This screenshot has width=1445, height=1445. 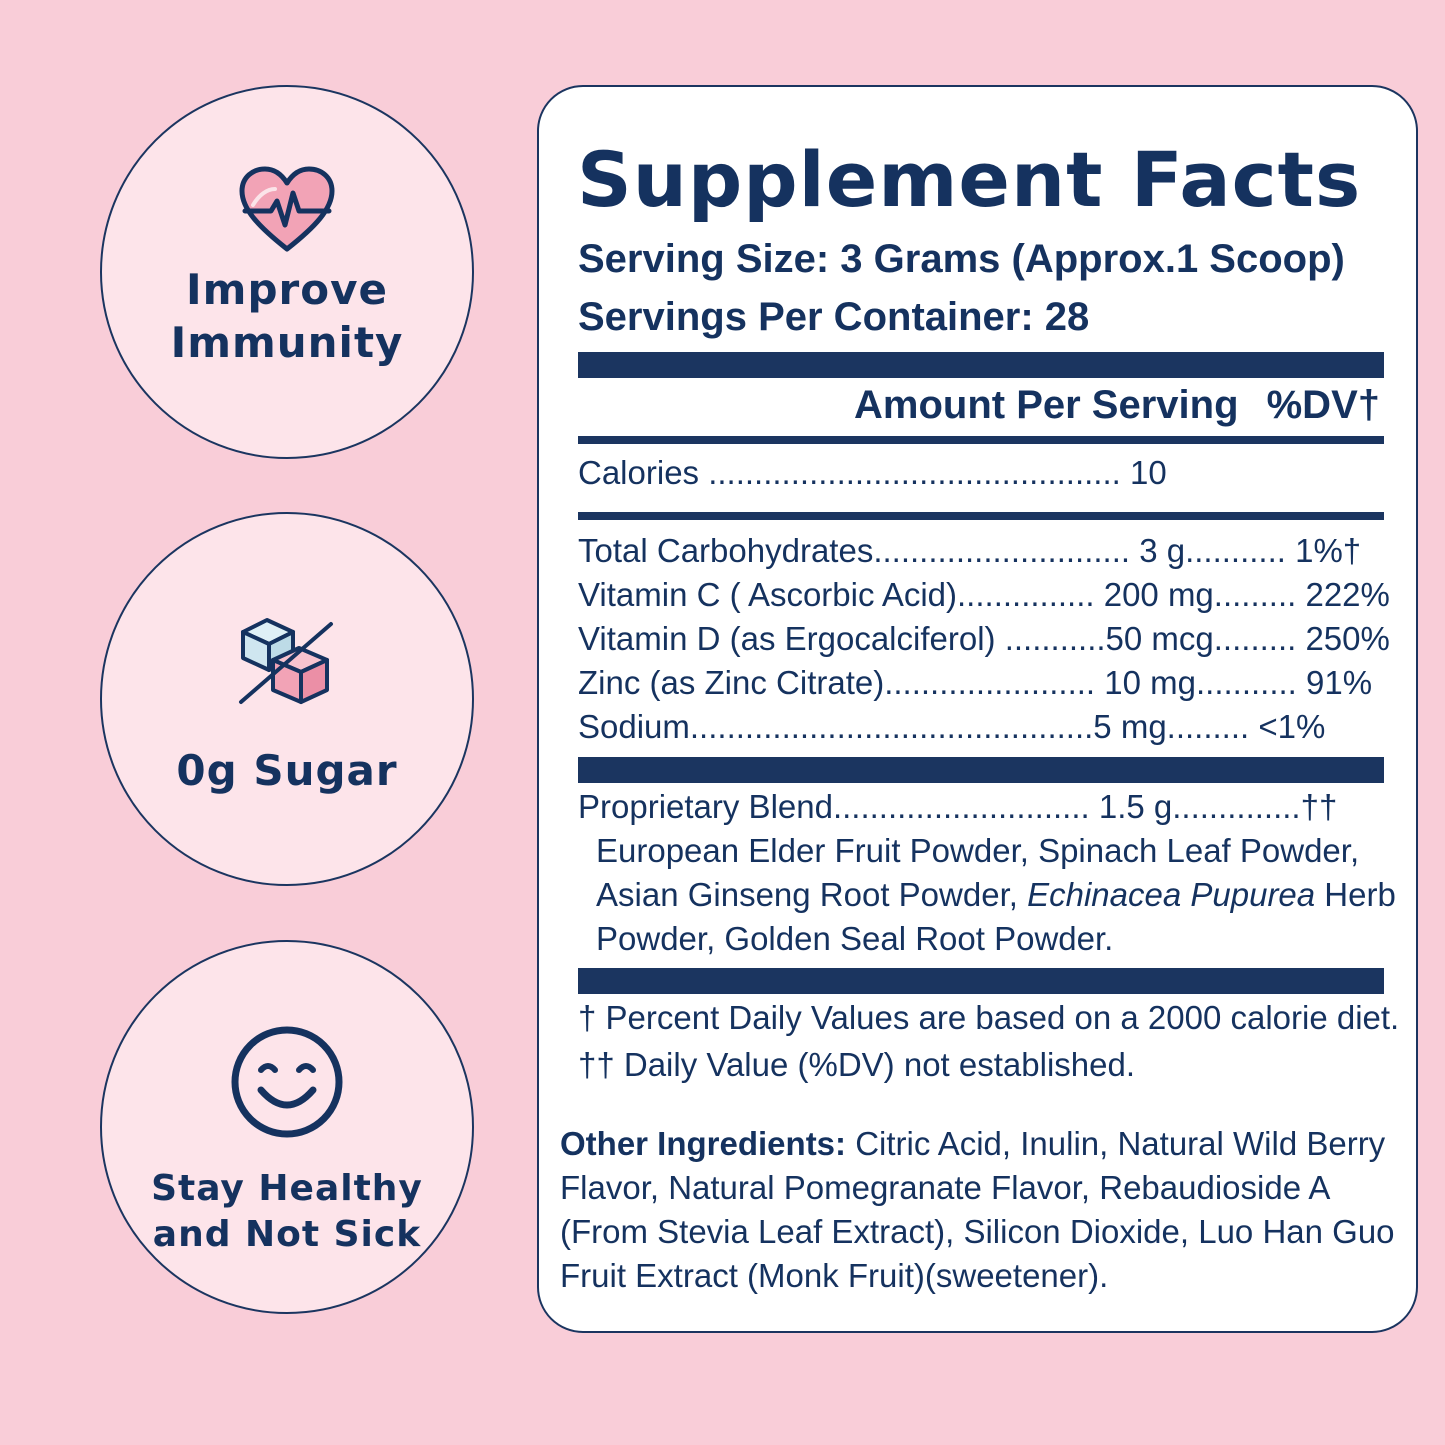 I want to click on daily-value-header: %DV†, so click(x=1323, y=405).